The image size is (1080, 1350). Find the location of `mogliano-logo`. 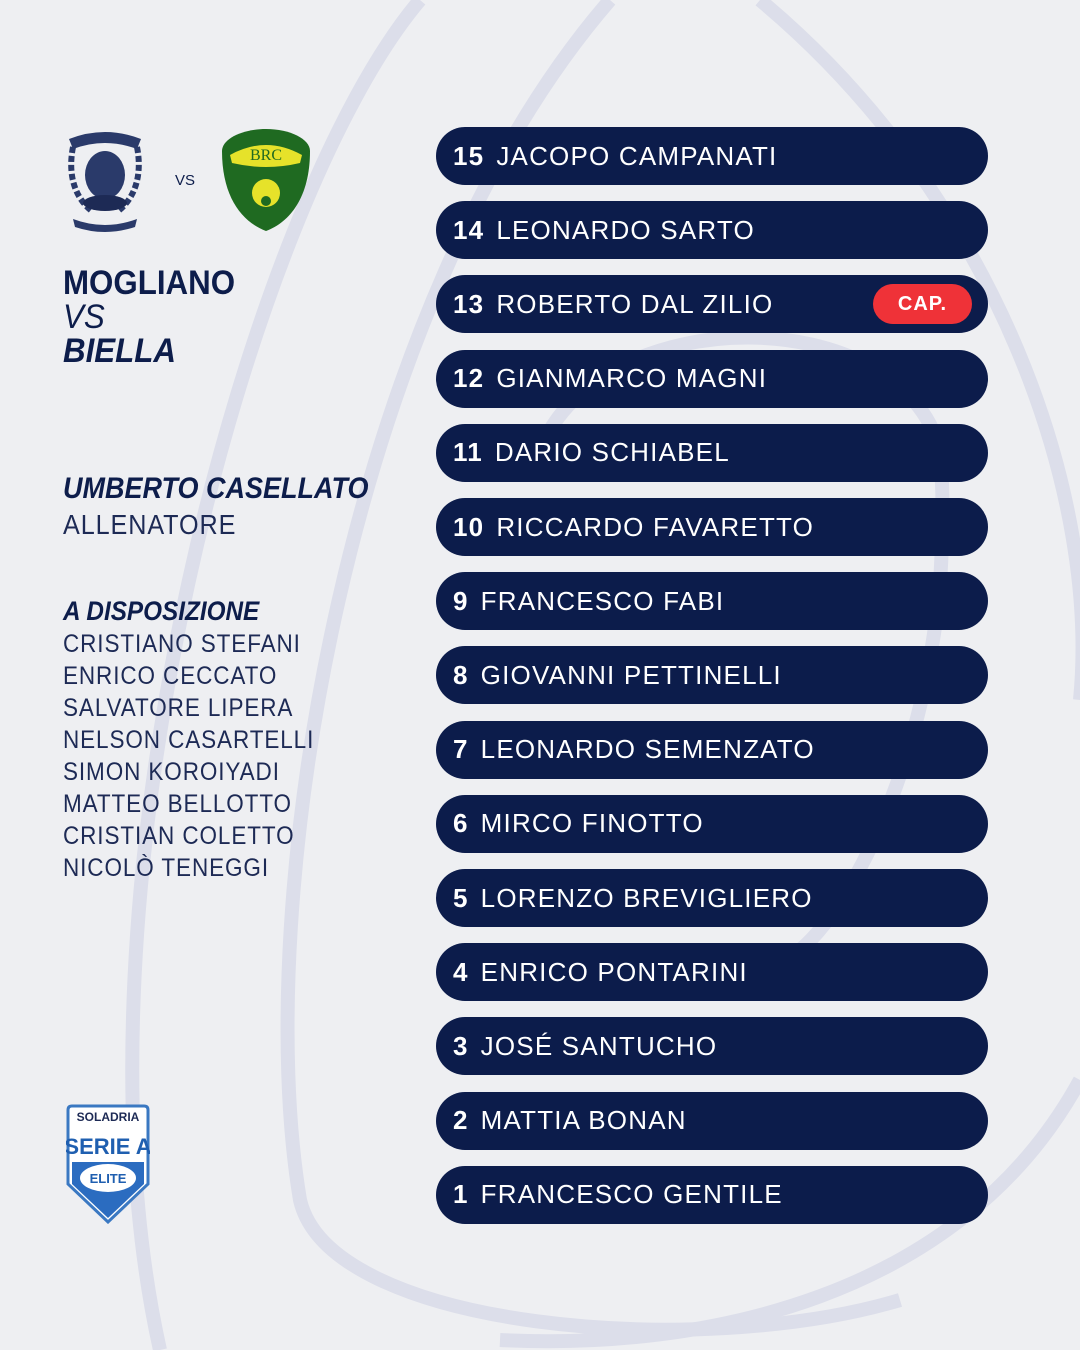

mogliano-logo is located at coordinates (105, 182).